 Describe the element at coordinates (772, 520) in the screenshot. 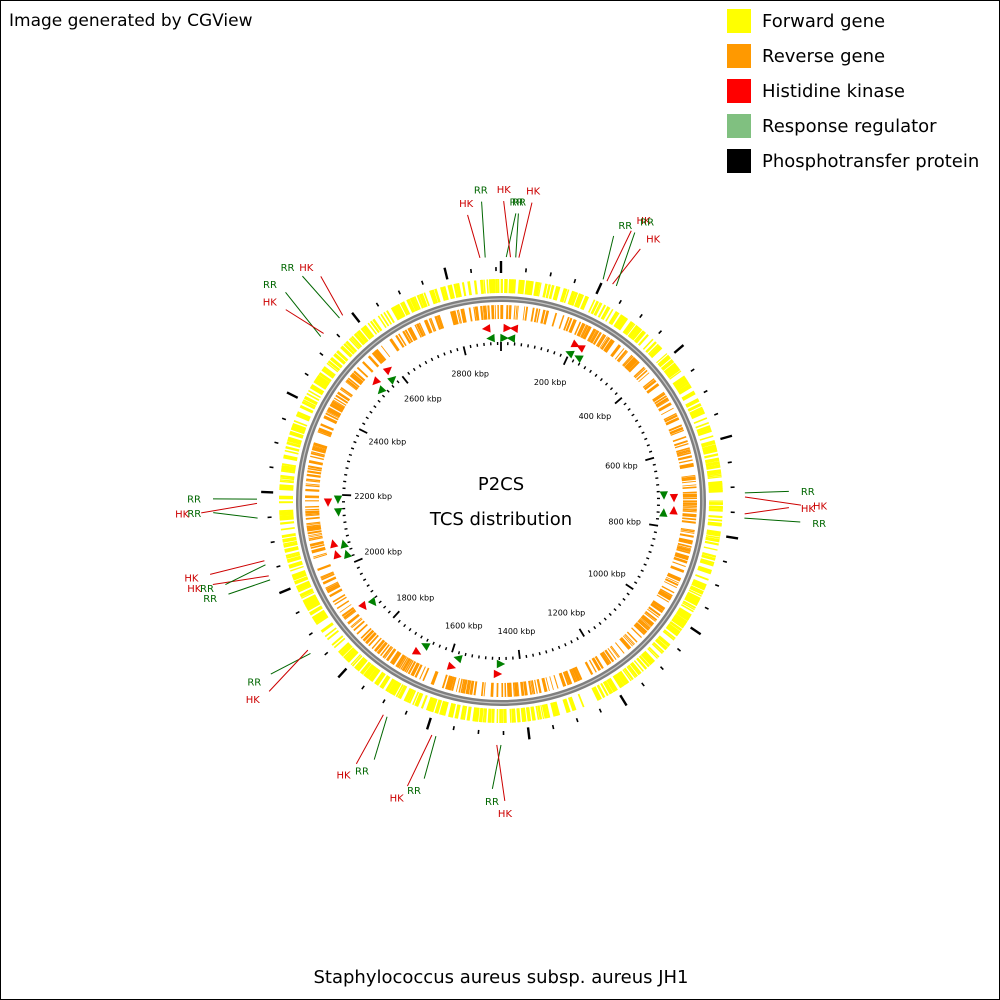

I see `callout-line` at that location.